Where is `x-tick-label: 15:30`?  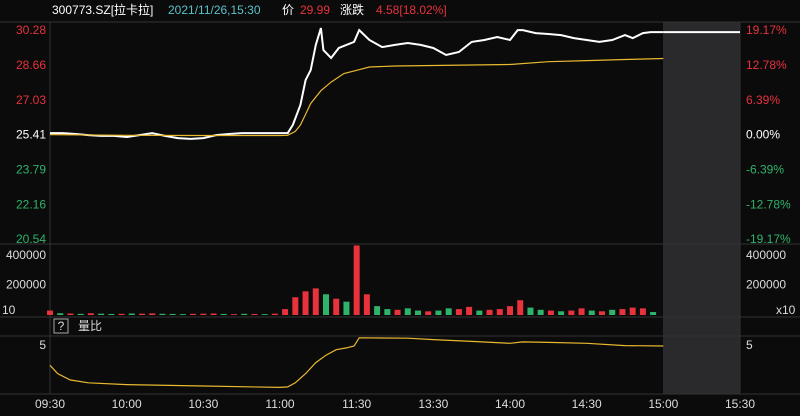 x-tick-label: 15:30 is located at coordinates (740, 404).